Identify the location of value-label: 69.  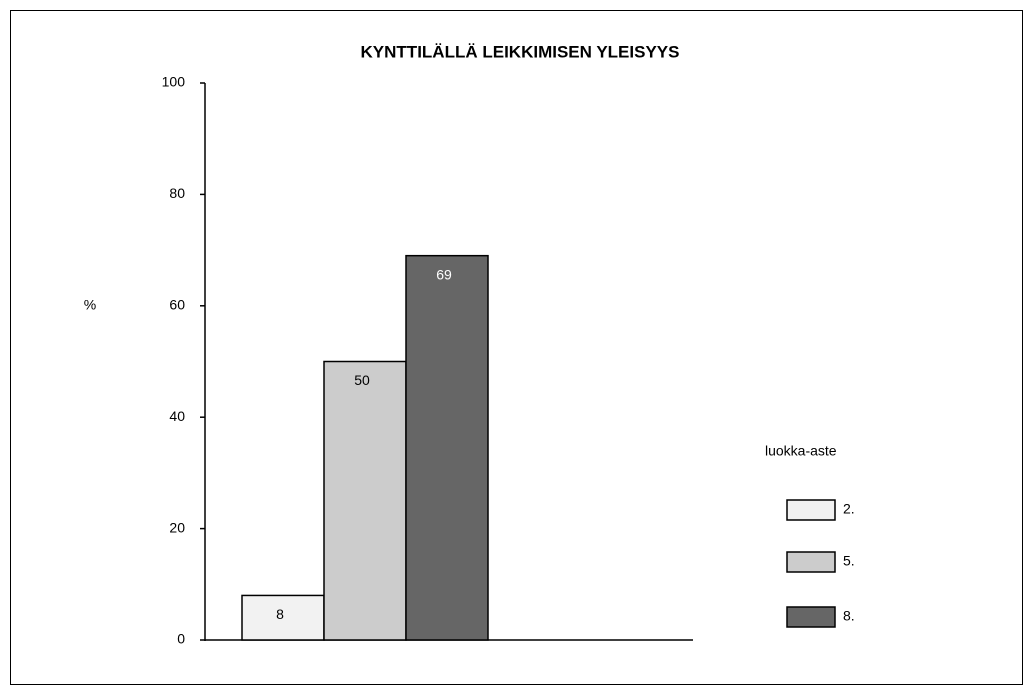
(444, 274).